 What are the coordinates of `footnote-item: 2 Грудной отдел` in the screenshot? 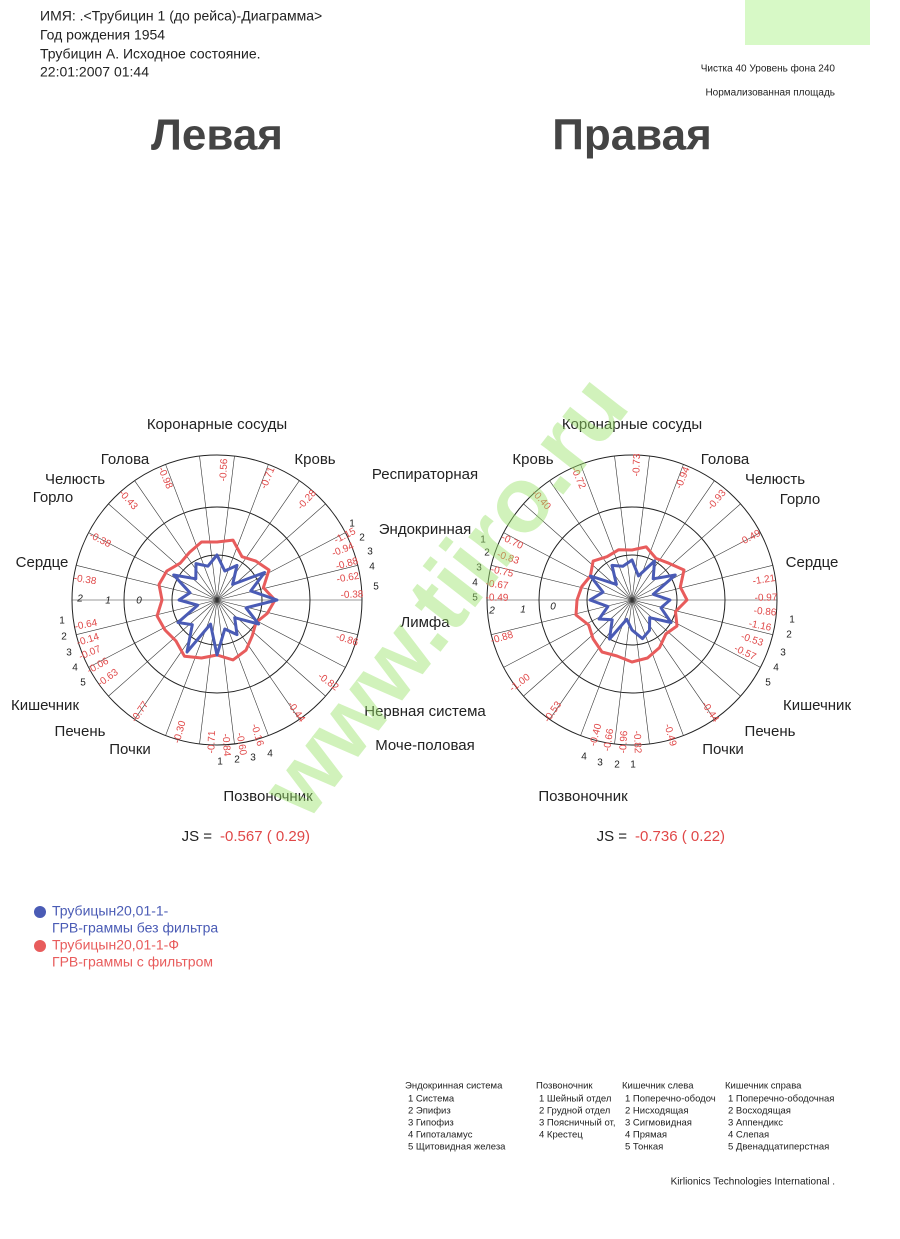 It's located at (574, 1111).